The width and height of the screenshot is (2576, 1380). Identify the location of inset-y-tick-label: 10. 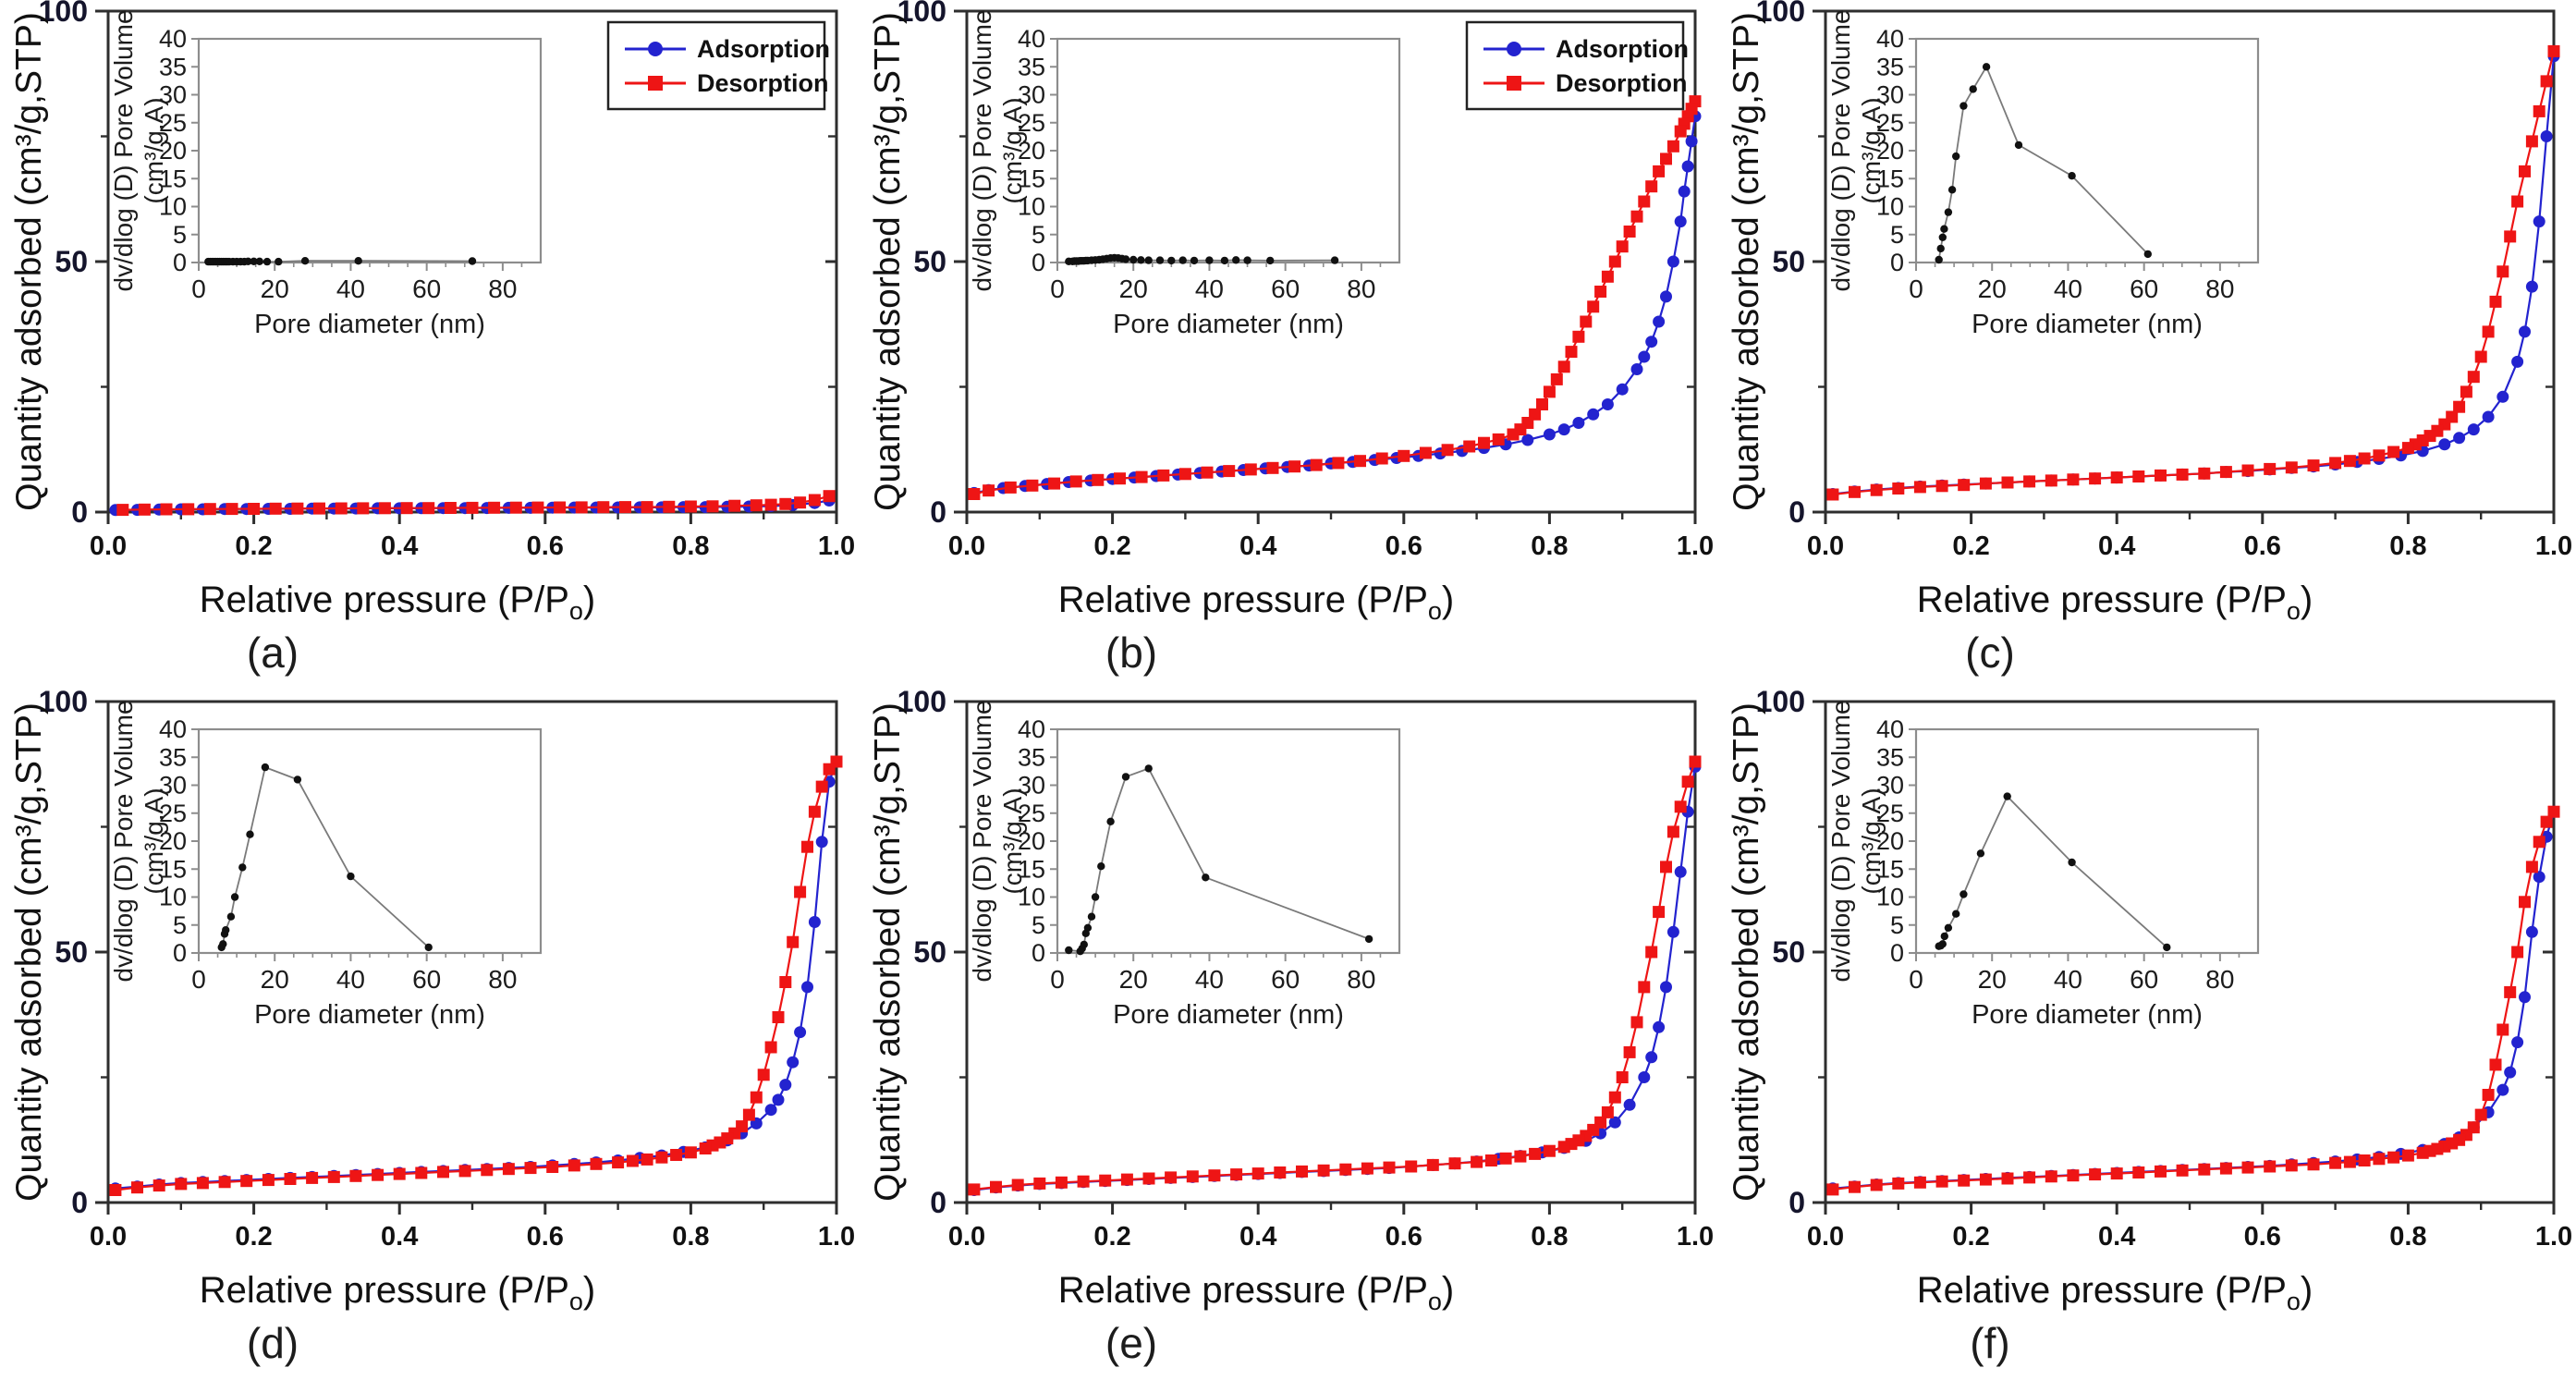
(173, 207).